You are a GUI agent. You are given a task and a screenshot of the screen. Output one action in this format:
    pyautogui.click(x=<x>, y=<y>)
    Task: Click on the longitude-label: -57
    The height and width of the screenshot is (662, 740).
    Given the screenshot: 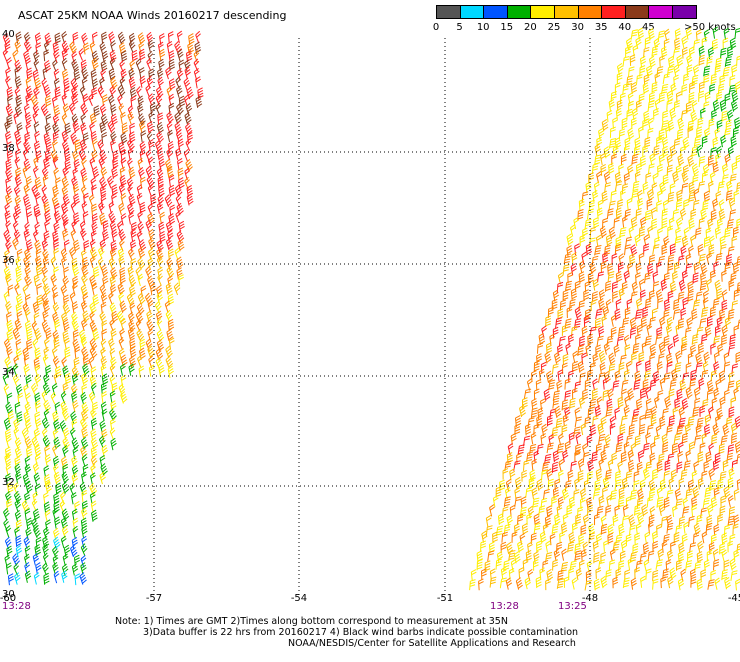 What is the action you would take?
    pyautogui.click(x=154, y=598)
    